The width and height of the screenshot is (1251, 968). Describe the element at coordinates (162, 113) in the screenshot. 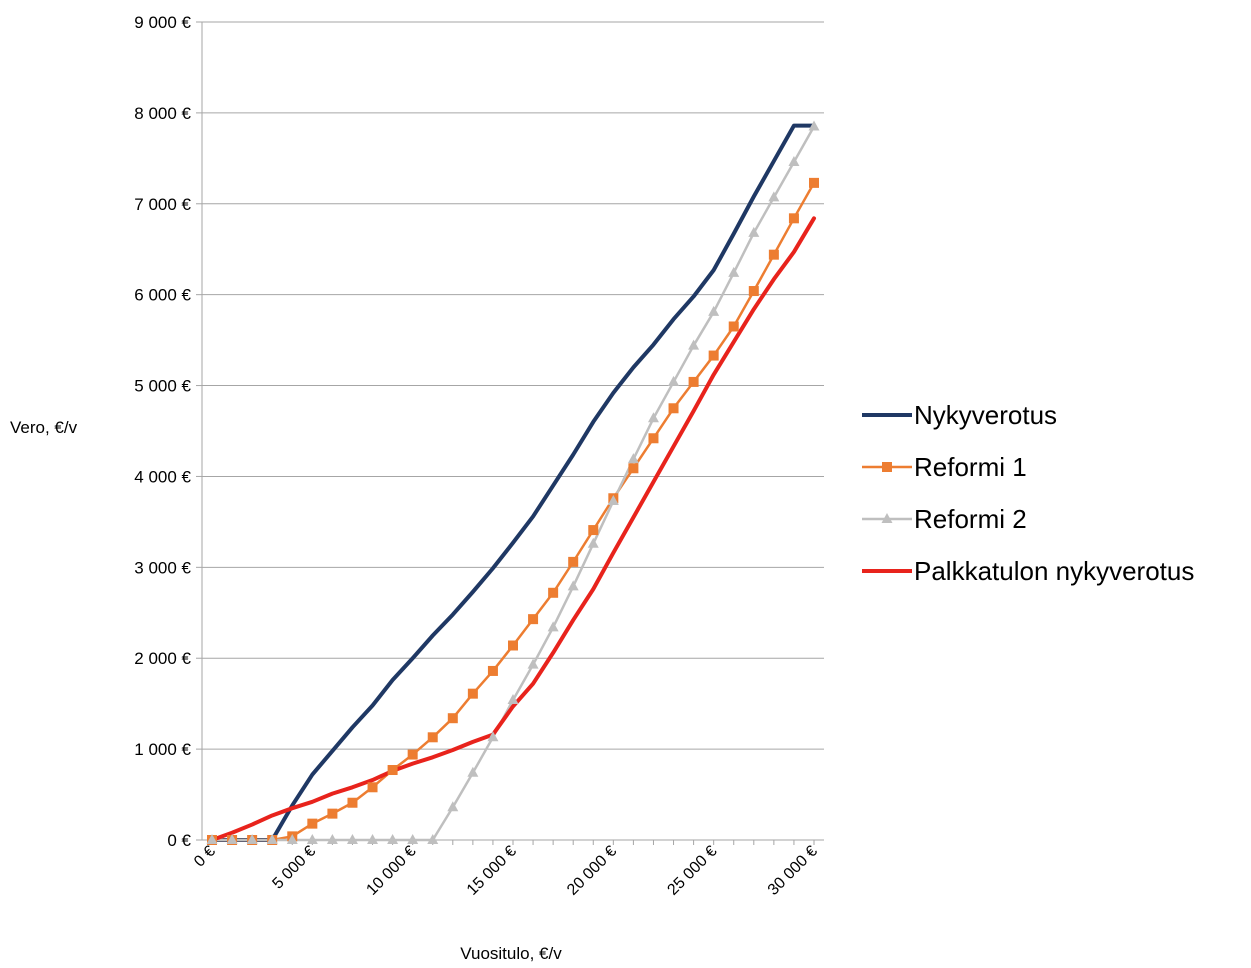

I see `y-tick-label: 8 000 €` at that location.